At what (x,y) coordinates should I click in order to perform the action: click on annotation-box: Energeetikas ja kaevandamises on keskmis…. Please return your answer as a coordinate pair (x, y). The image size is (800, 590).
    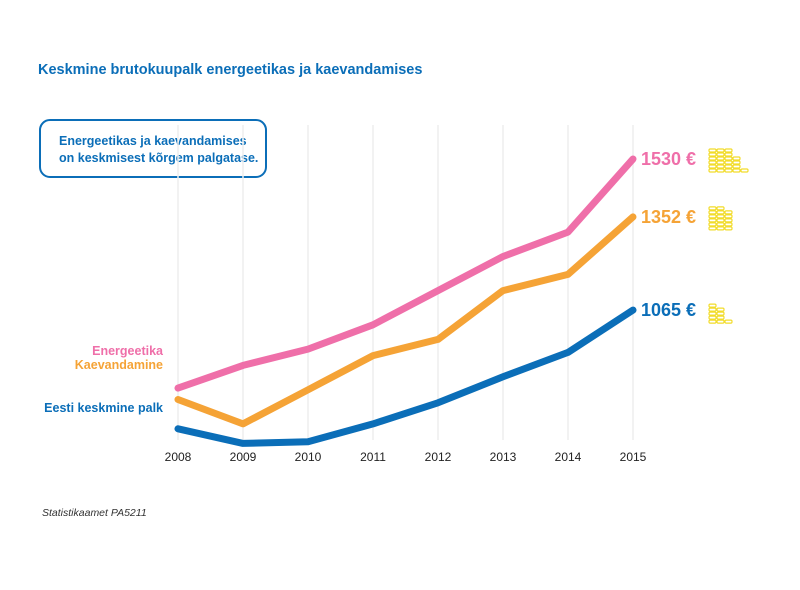
    Looking at the image, I should click on (153, 148).